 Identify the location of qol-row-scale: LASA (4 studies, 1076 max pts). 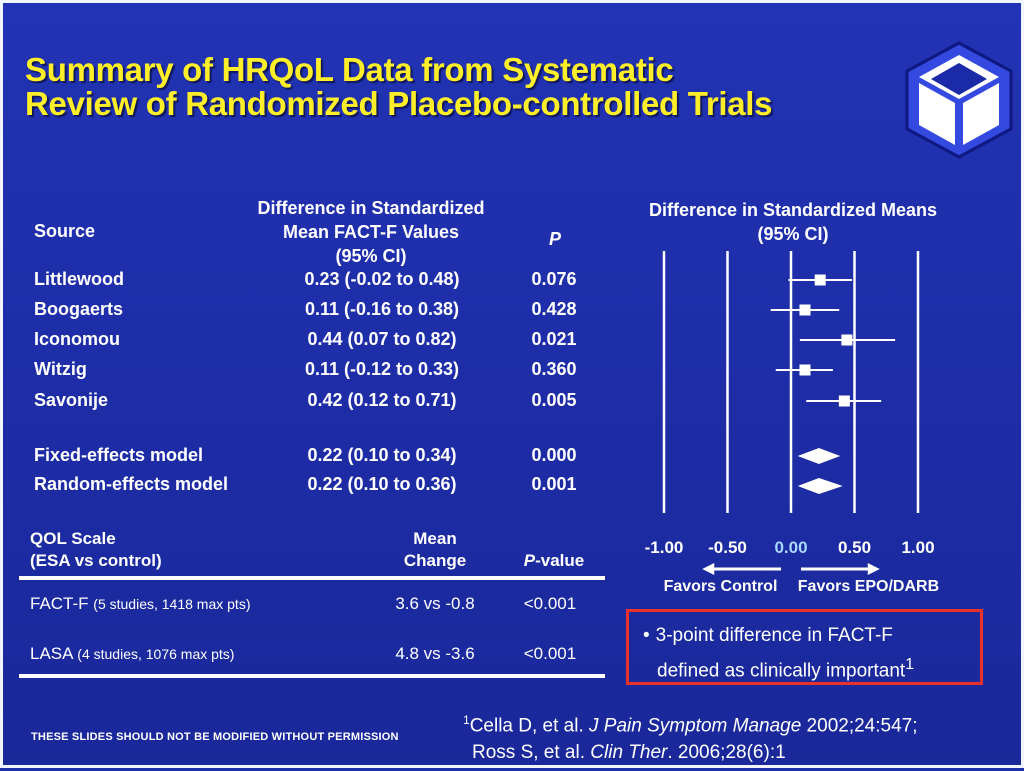
(132, 654).